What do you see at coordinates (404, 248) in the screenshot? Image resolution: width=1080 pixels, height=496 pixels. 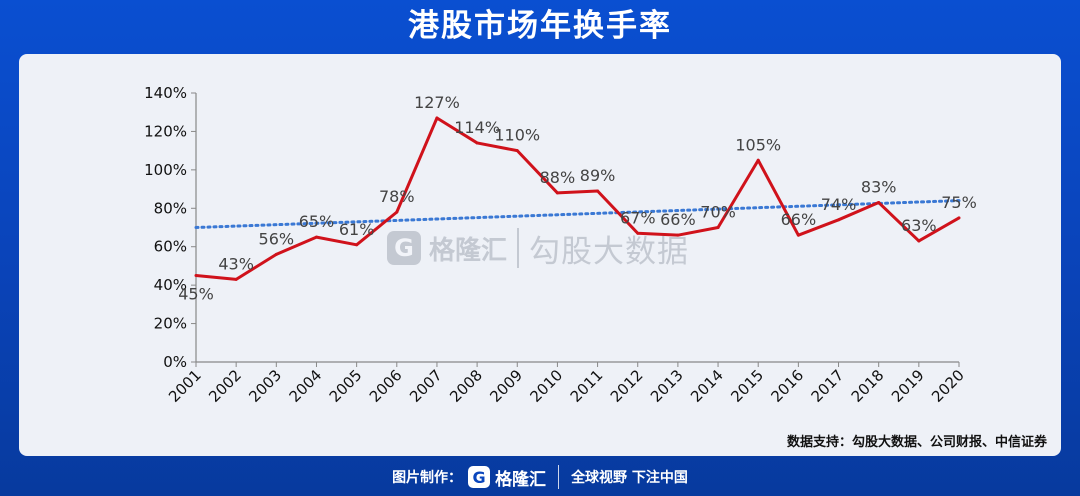 I see `watermark-logo-icon: G` at bounding box center [404, 248].